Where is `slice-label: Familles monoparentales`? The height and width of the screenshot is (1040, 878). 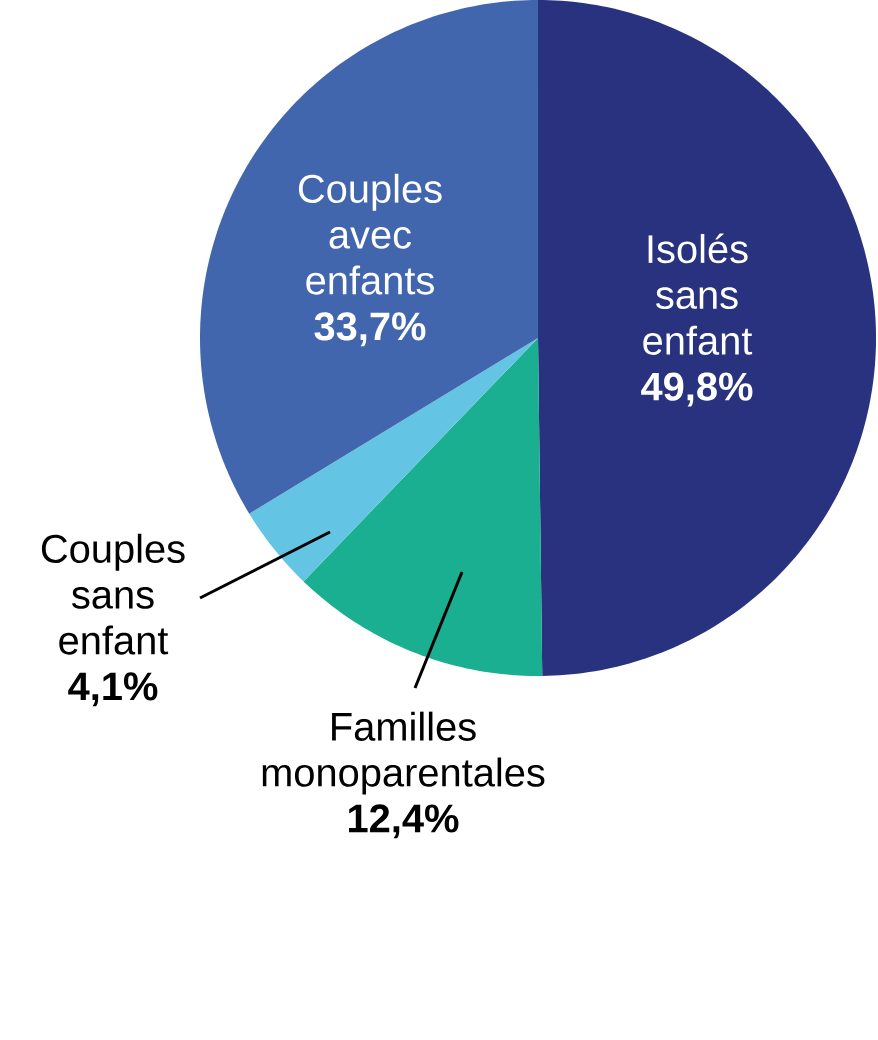
slice-label: Familles monoparentales is located at coordinates (403, 753).